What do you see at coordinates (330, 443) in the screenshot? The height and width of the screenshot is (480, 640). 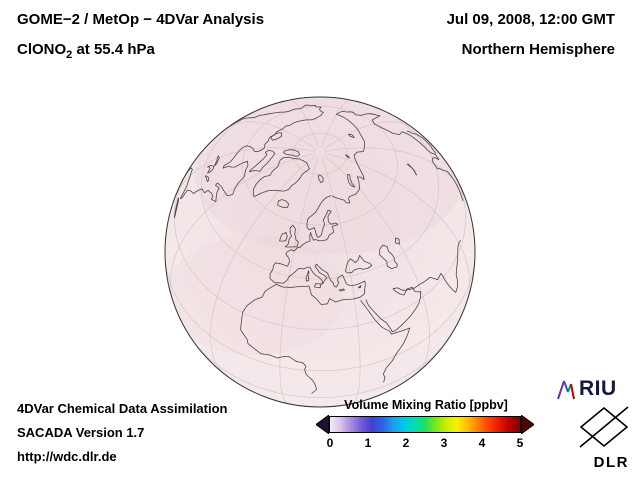 I see `tick-label-0: 0` at bounding box center [330, 443].